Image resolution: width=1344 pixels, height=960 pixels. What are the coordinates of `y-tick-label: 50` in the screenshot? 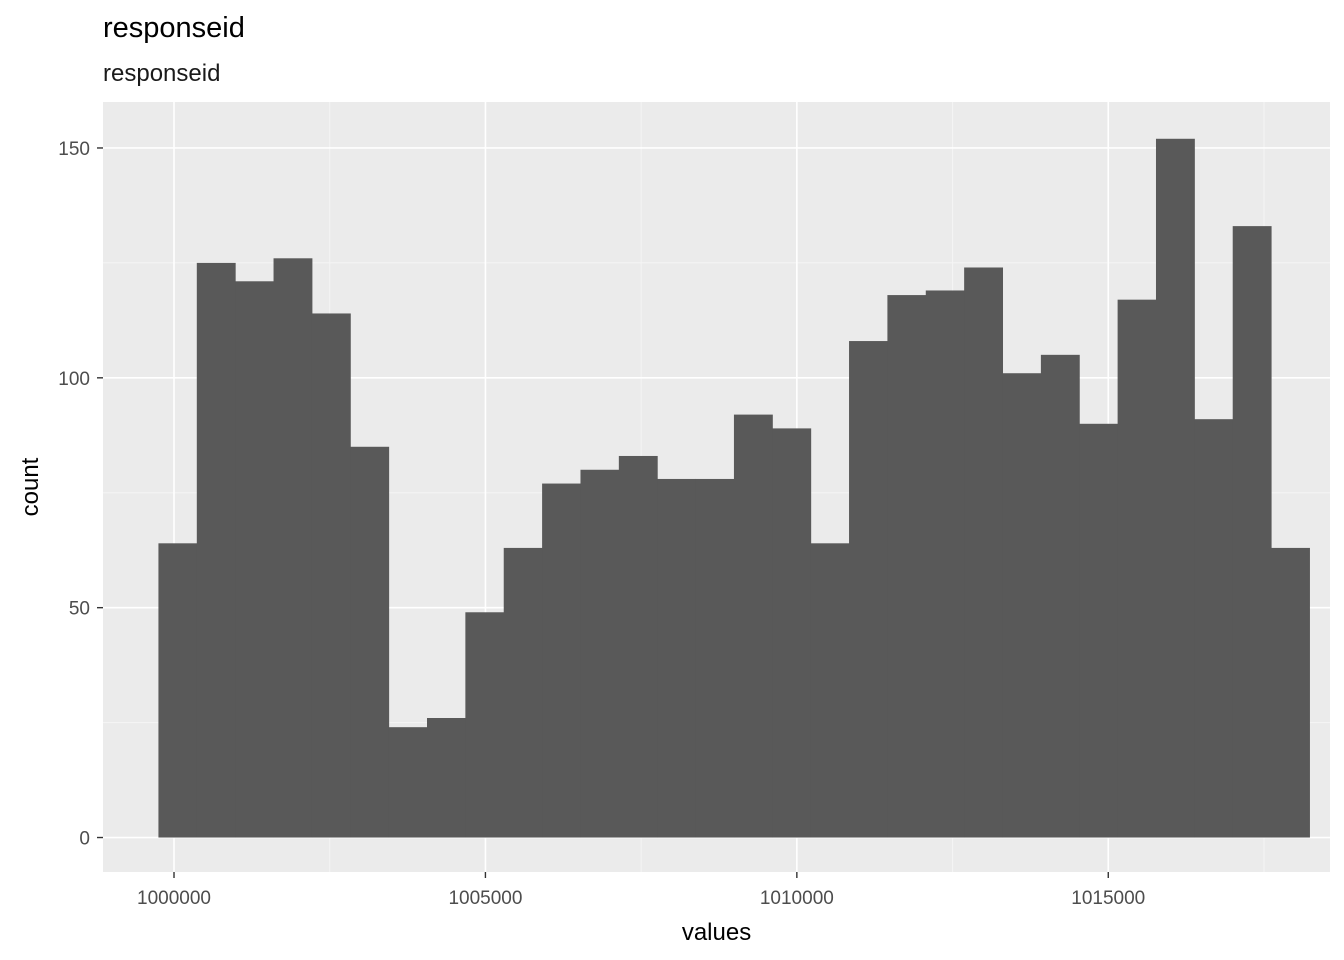 It's located at (79, 609).